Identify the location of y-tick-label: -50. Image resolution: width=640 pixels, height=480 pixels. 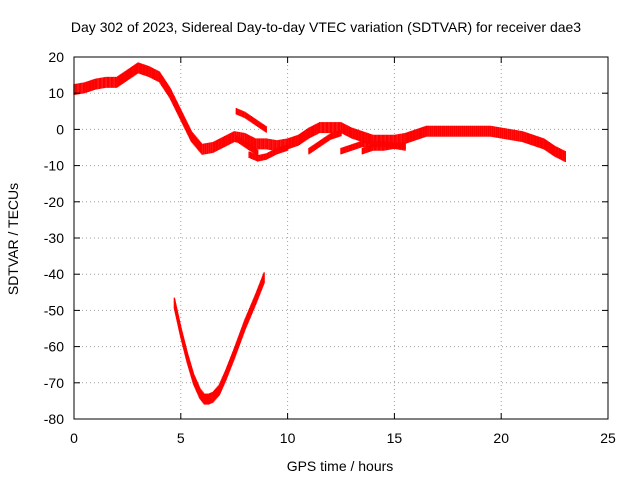
(54, 310).